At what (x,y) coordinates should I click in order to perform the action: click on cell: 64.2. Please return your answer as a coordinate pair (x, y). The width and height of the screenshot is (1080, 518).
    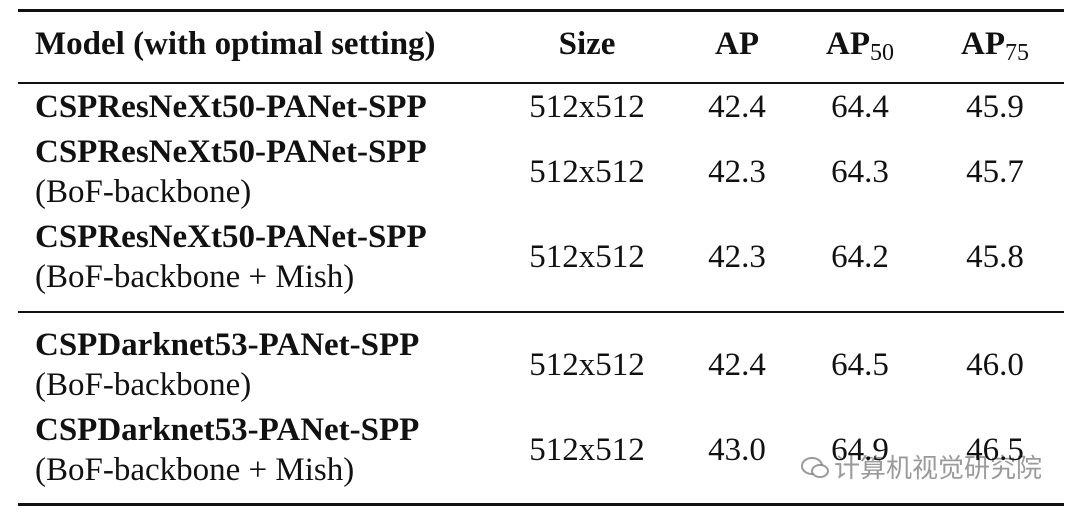
    Looking at the image, I should click on (860, 257).